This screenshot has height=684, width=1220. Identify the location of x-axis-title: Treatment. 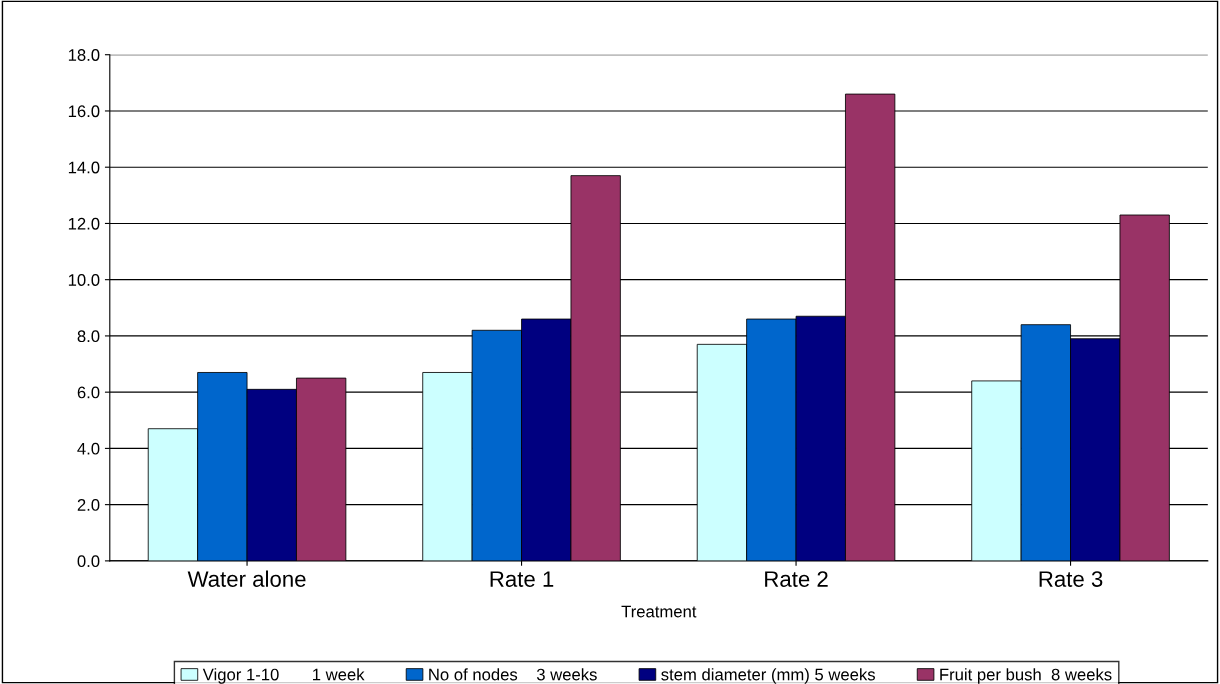
(659, 611).